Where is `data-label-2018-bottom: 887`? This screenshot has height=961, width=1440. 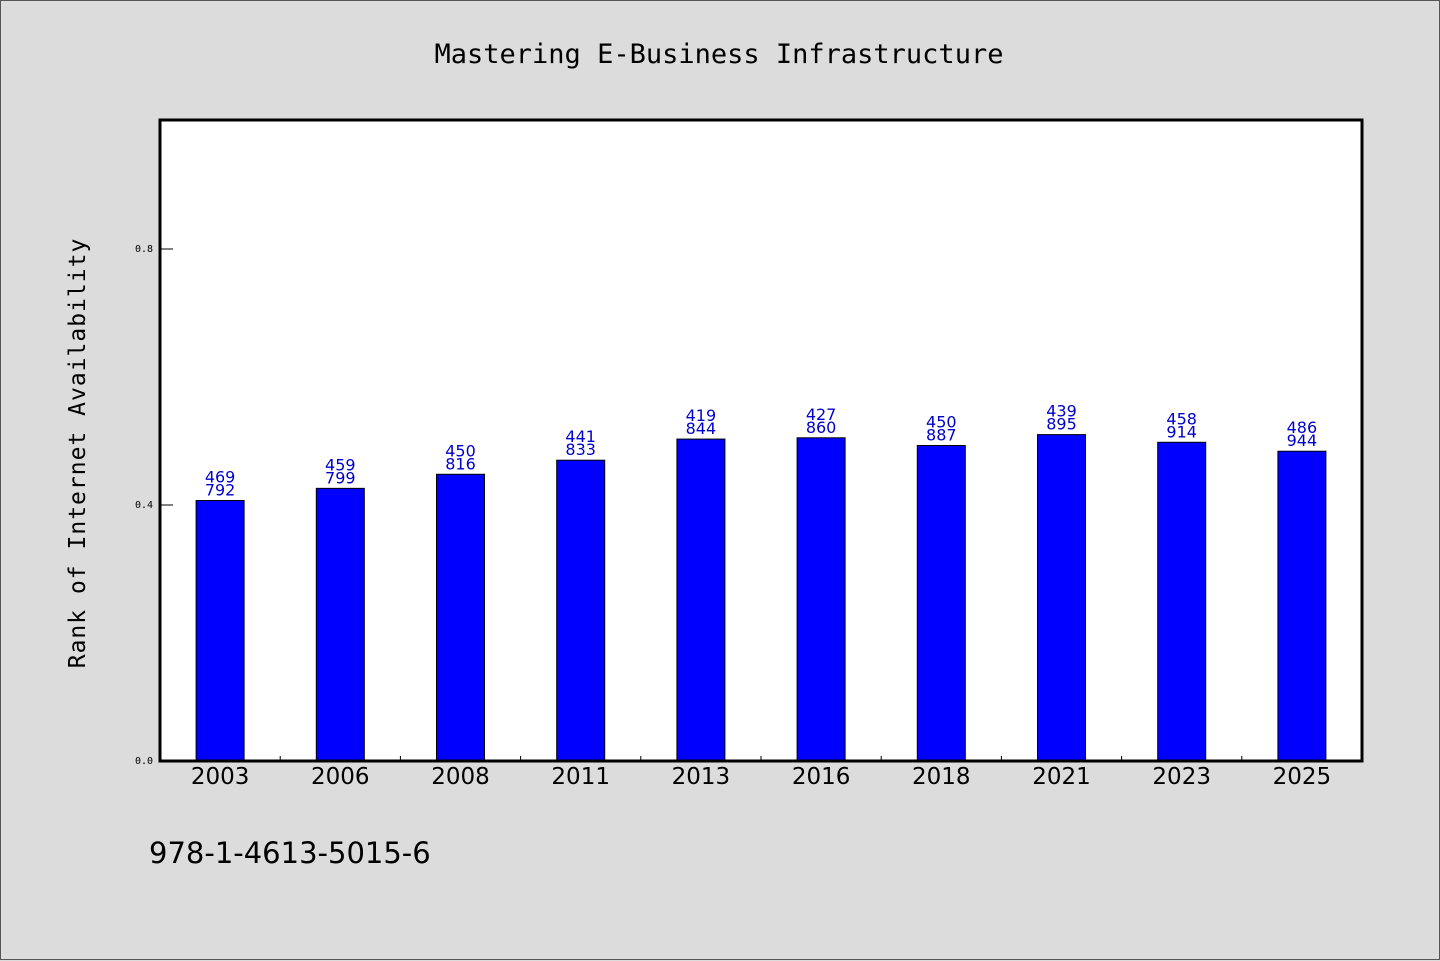
data-label-2018-bottom: 887 is located at coordinates (941, 434).